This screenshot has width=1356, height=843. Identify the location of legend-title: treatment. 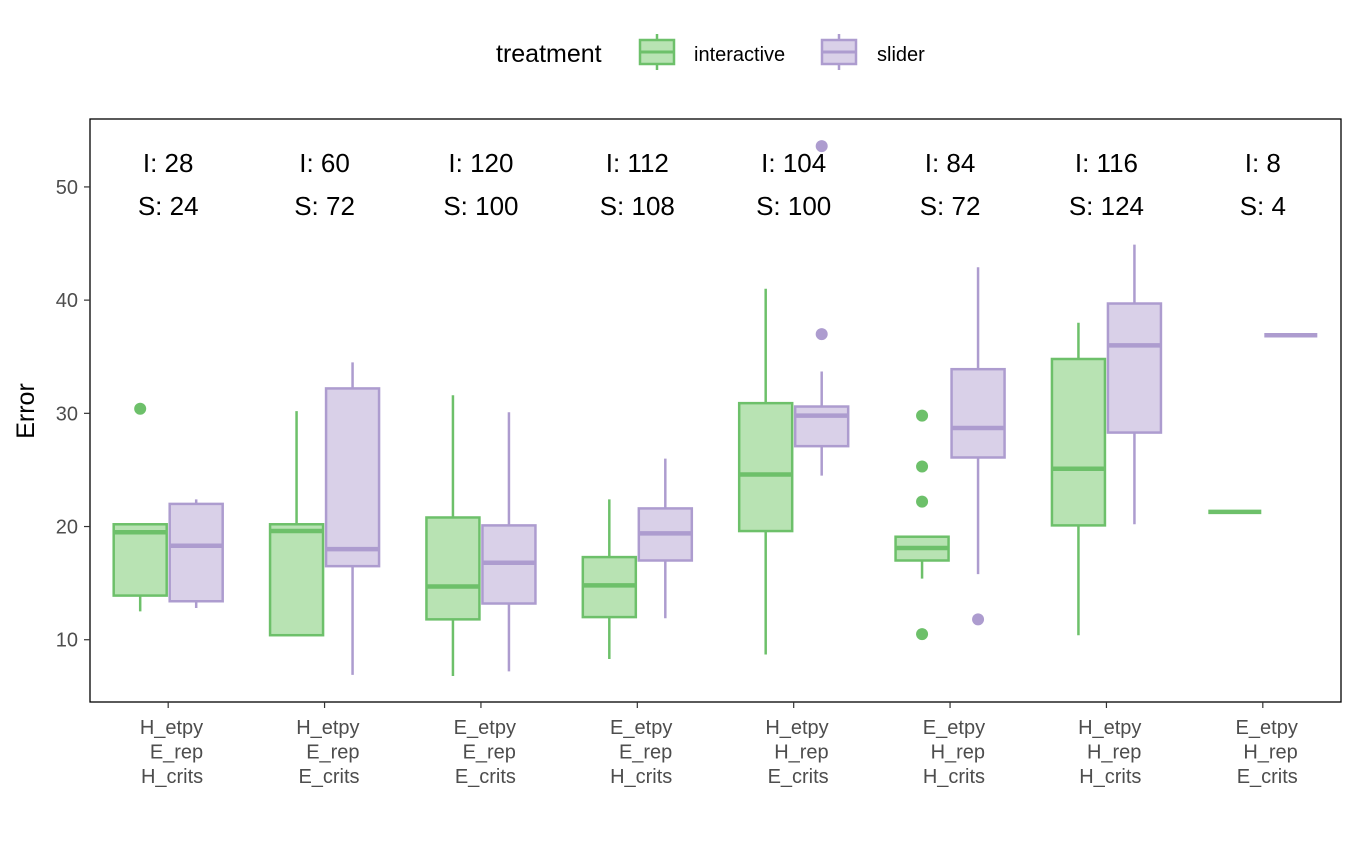
(549, 54).